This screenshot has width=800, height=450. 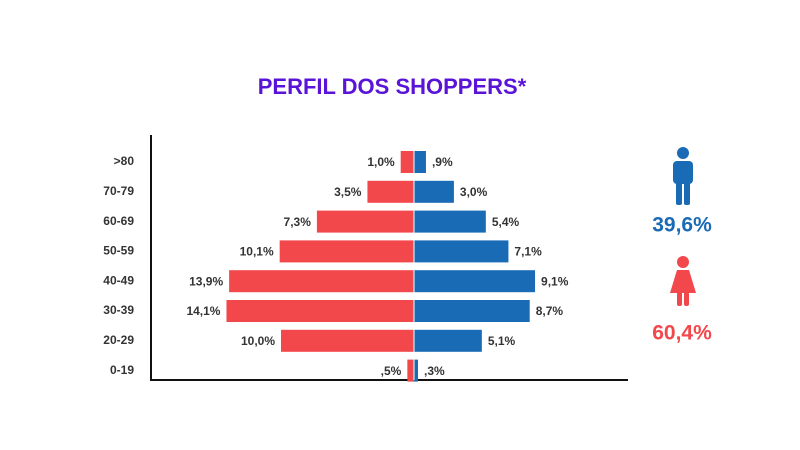 What do you see at coordinates (298, 222) in the screenshot?
I see `data-label: 7,3%` at bounding box center [298, 222].